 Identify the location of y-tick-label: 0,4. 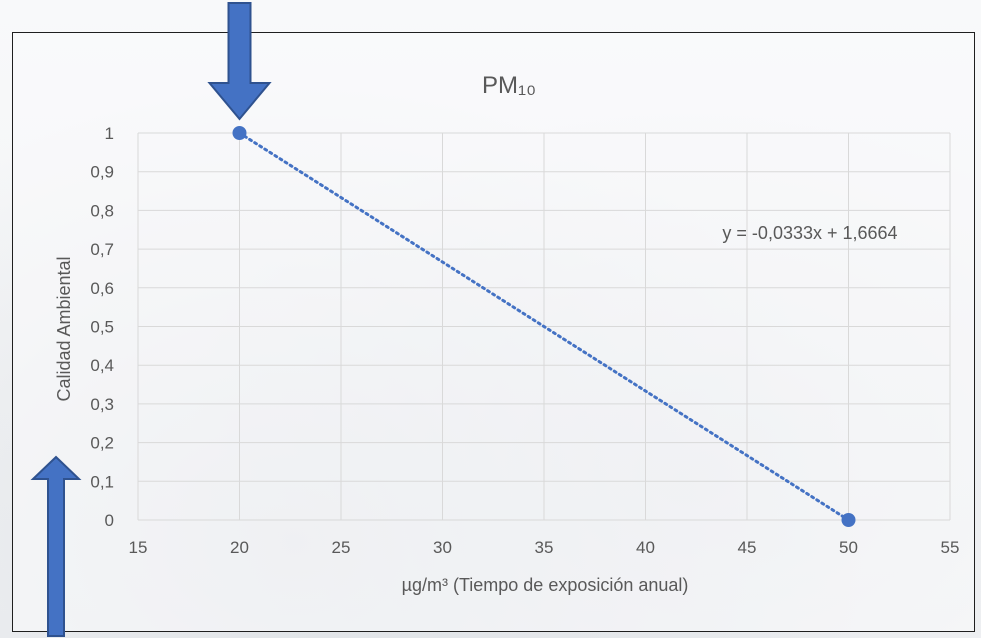
(102, 365).